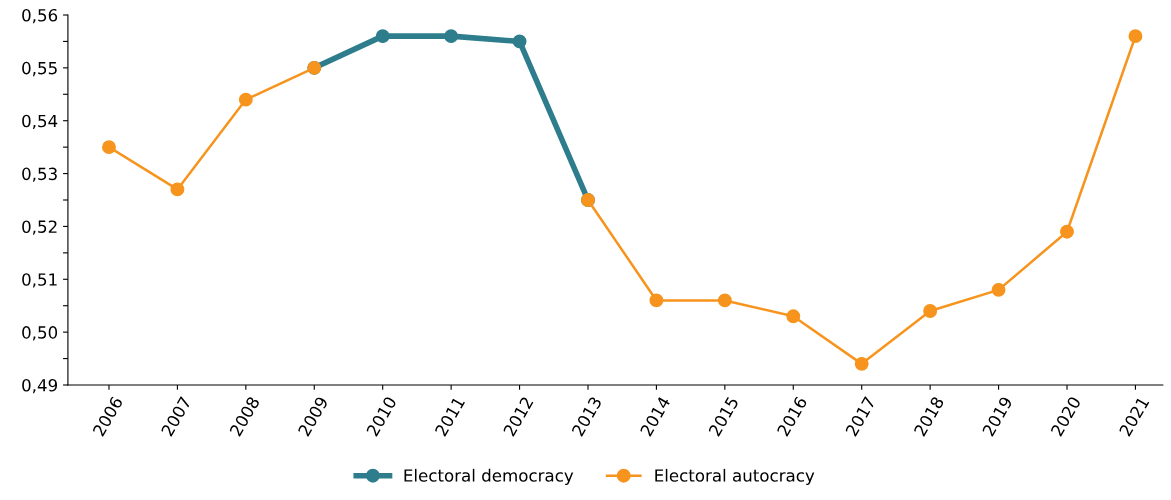  Describe the element at coordinates (39, 174) in the screenshot. I see `y-tick-label: 0,53` at that location.